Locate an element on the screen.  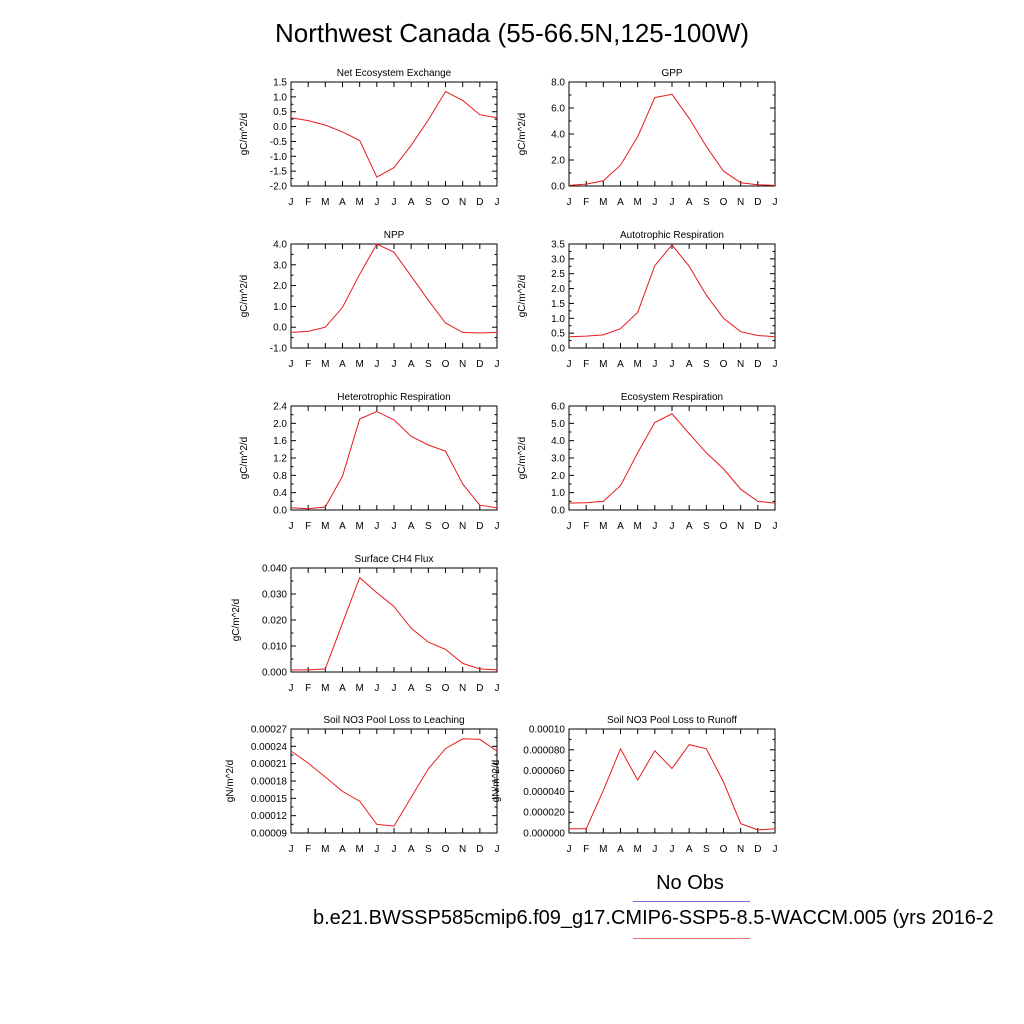
panel-9-xtick-label-4: M is located at coordinates (637, 849).